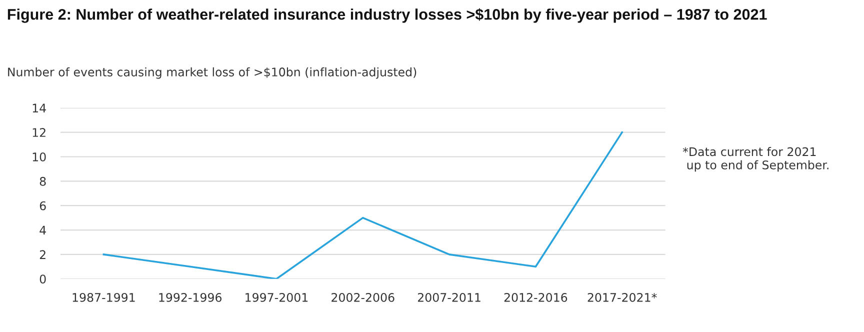 This screenshot has height=332, width=864. What do you see at coordinates (39, 157) in the screenshot?
I see `y-tick-label: 10` at bounding box center [39, 157].